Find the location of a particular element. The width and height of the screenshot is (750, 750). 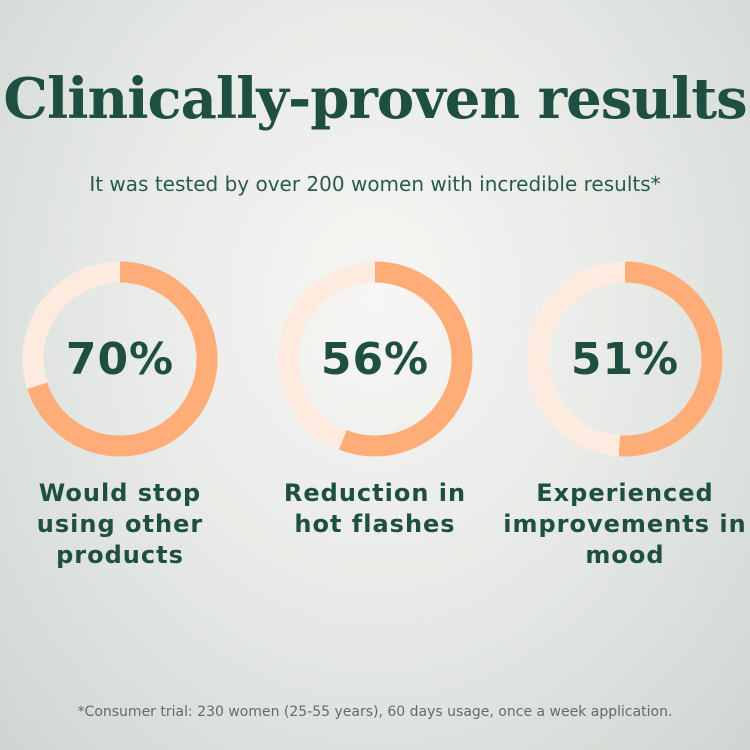

percent-value: 70% is located at coordinates (120, 359).